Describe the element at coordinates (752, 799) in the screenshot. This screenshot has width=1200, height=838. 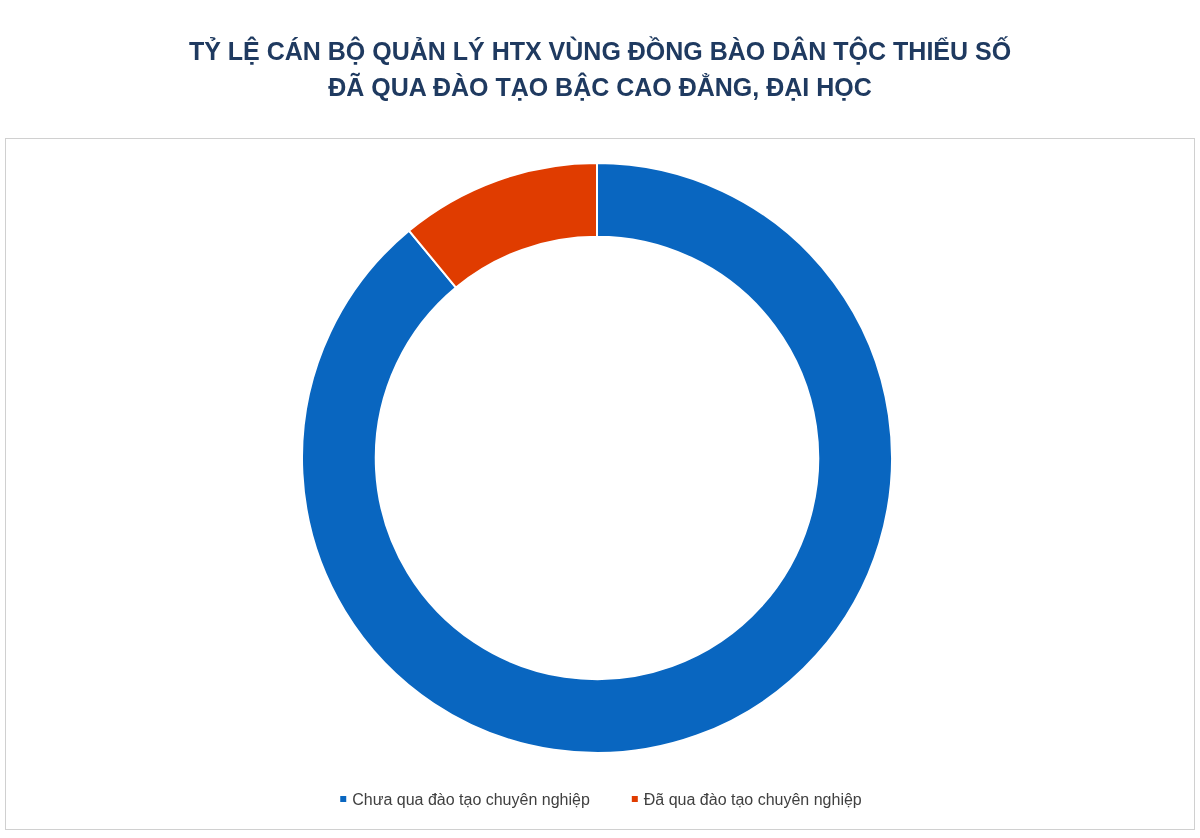
I see `legend-label: Đã qua đào tạo chuyên nghiệp` at that location.